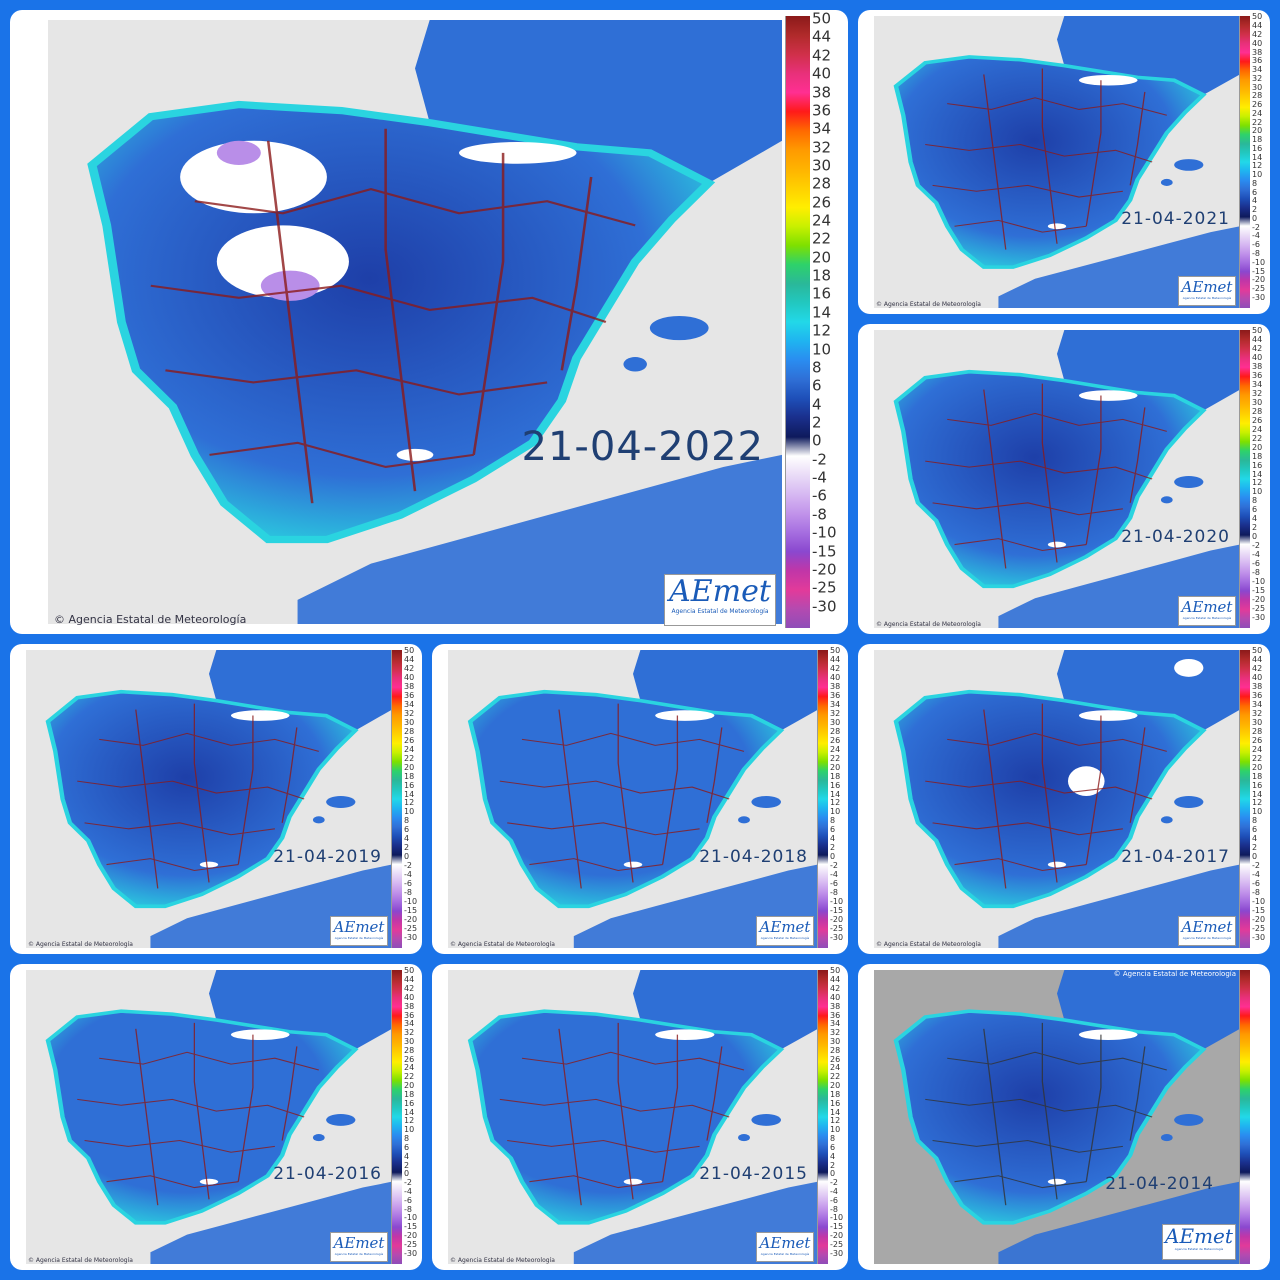  I want to click on legend-tick-label: 4, so click(1255, 839).